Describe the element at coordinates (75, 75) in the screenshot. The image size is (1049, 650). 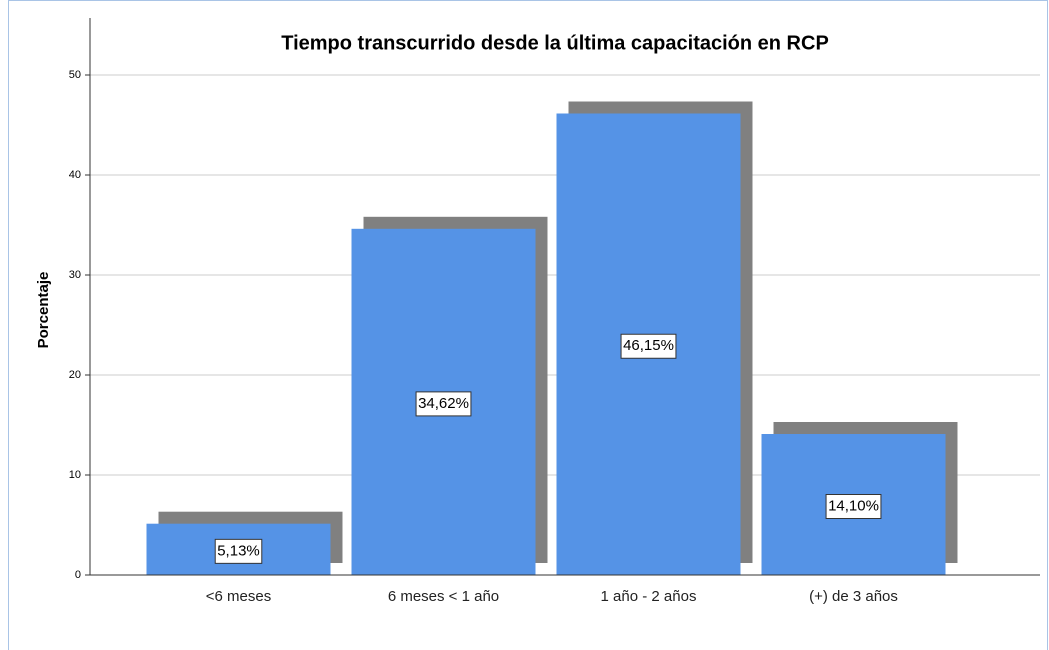
I see `y-tick-label: 50` at that location.